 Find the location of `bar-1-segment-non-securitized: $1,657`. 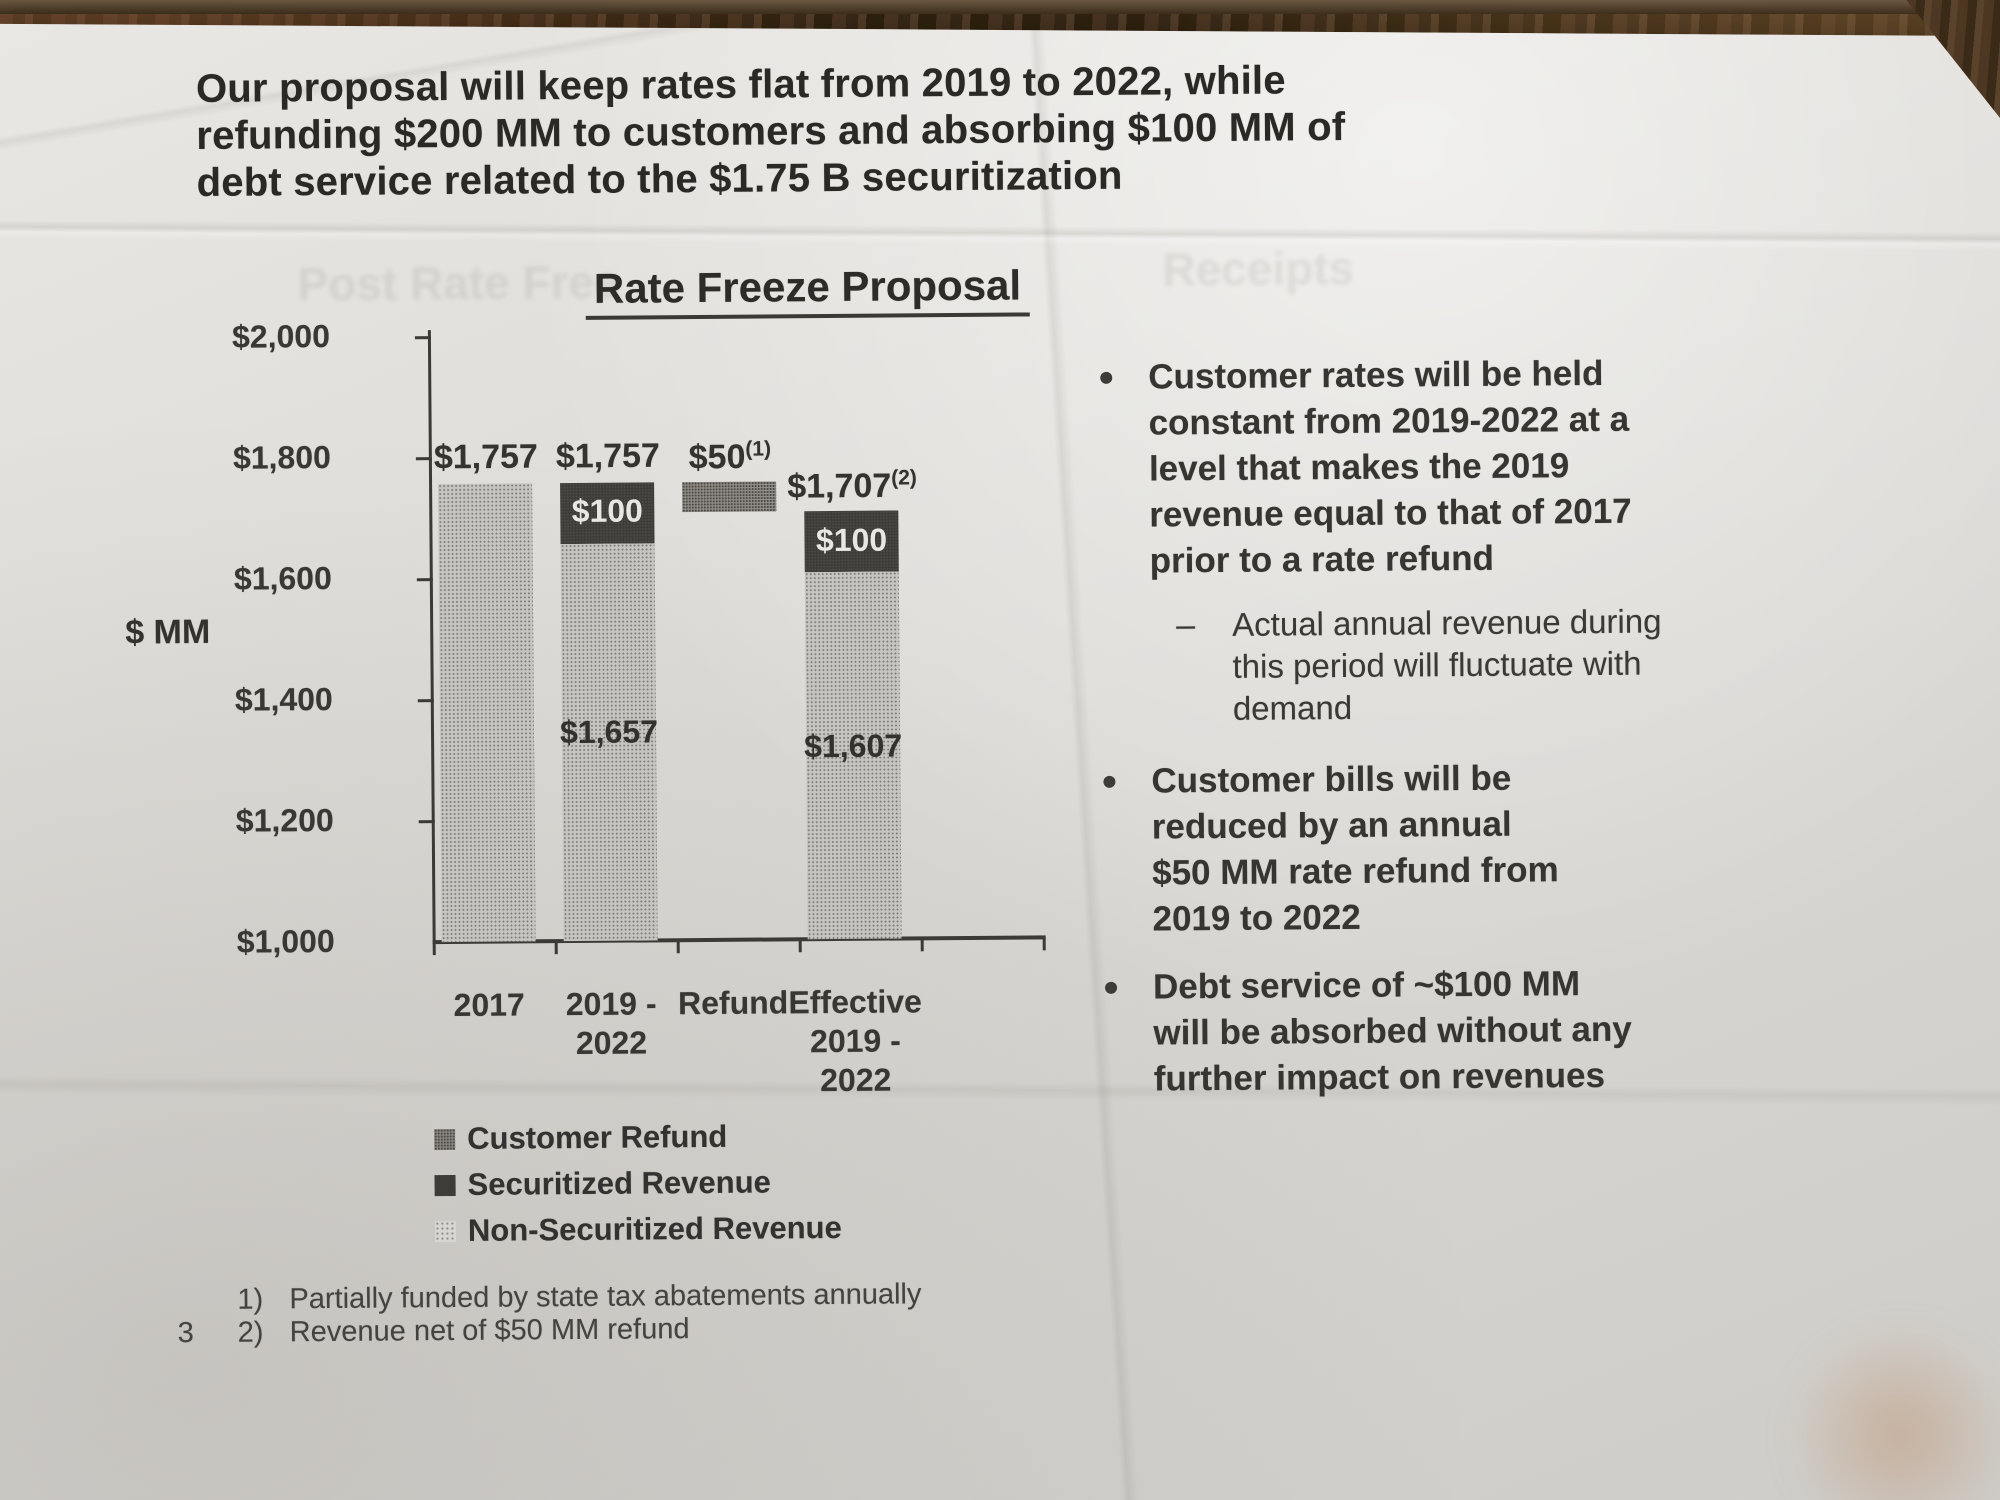

bar-1-segment-non-securitized: $1,657 is located at coordinates (609, 742).